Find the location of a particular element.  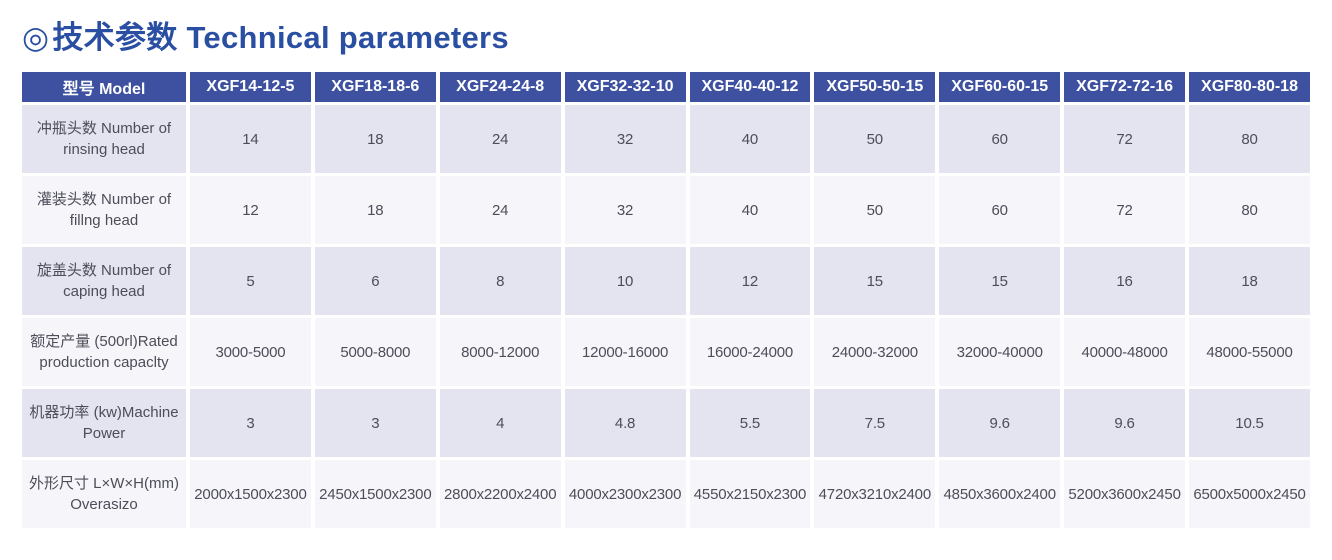

header-cell-xgf32-32-10: XGF32-32-10 is located at coordinates (625, 87).